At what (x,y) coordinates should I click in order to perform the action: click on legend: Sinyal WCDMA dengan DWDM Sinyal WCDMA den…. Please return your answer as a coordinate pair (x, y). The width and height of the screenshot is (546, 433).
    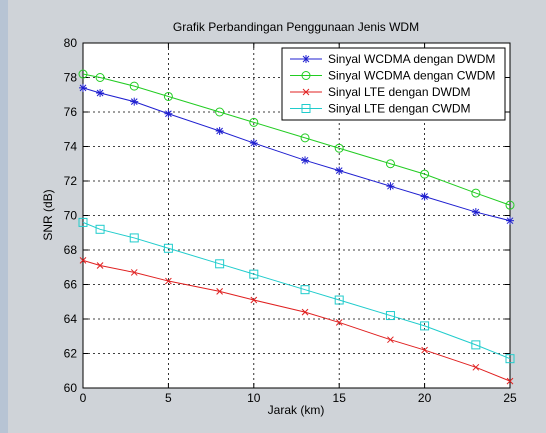
    Looking at the image, I should click on (393, 84).